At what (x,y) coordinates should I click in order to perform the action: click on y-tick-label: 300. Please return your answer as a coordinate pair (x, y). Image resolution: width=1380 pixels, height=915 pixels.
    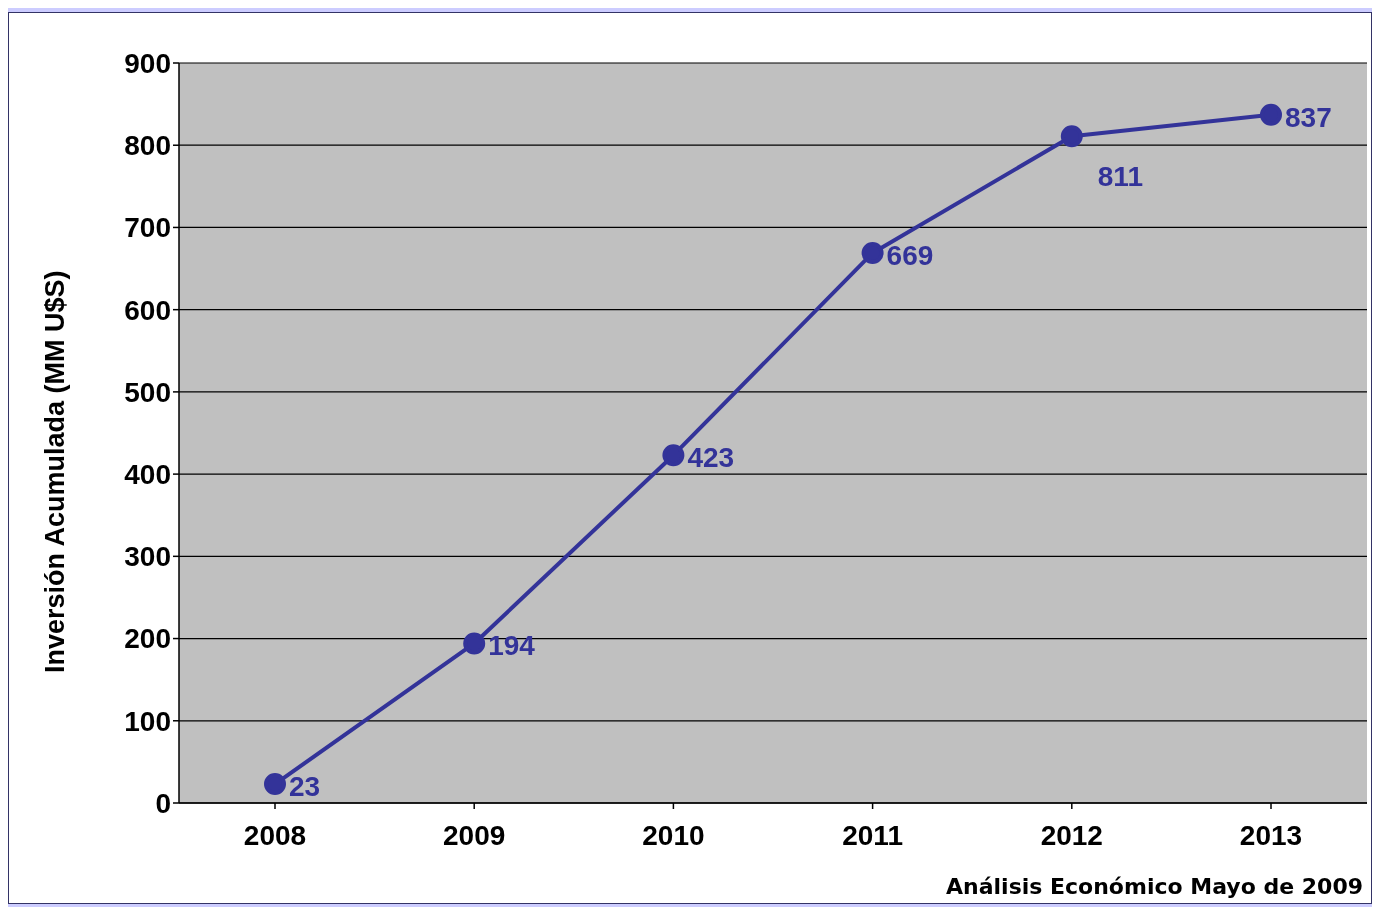
    Looking at the image, I should click on (147, 557).